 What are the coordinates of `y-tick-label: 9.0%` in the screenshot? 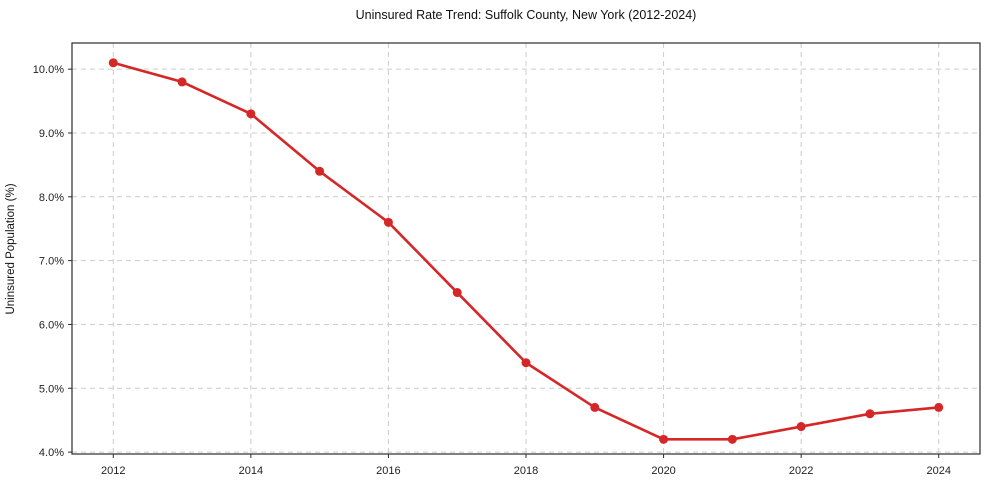 It's located at (51, 134).